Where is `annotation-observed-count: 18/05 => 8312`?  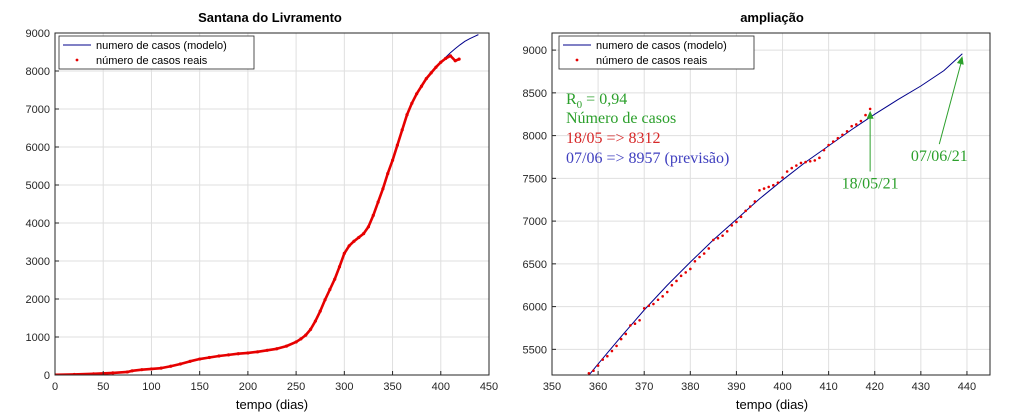 annotation-observed-count: 18/05 => 8312 is located at coordinates (613, 138).